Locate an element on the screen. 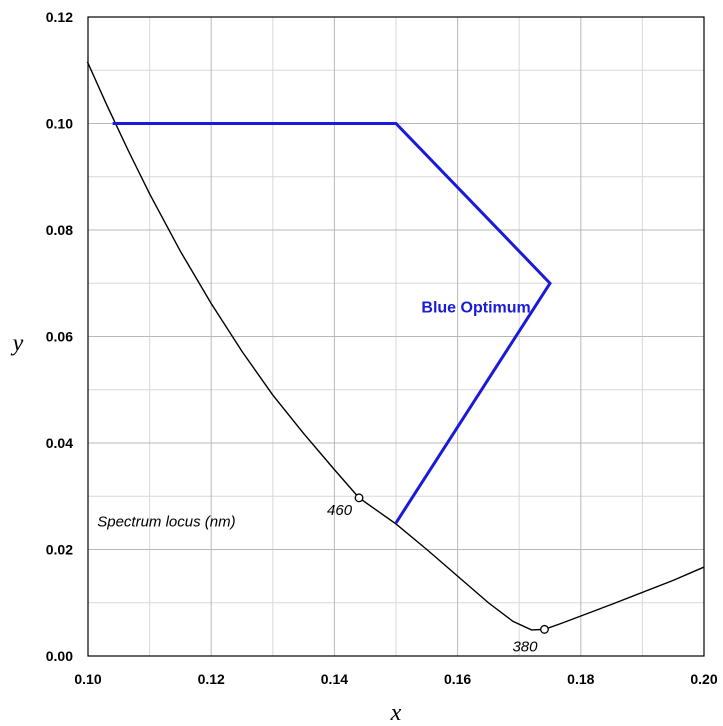 The image size is (723, 726). y-tick-label: 0.00 is located at coordinates (59, 656).